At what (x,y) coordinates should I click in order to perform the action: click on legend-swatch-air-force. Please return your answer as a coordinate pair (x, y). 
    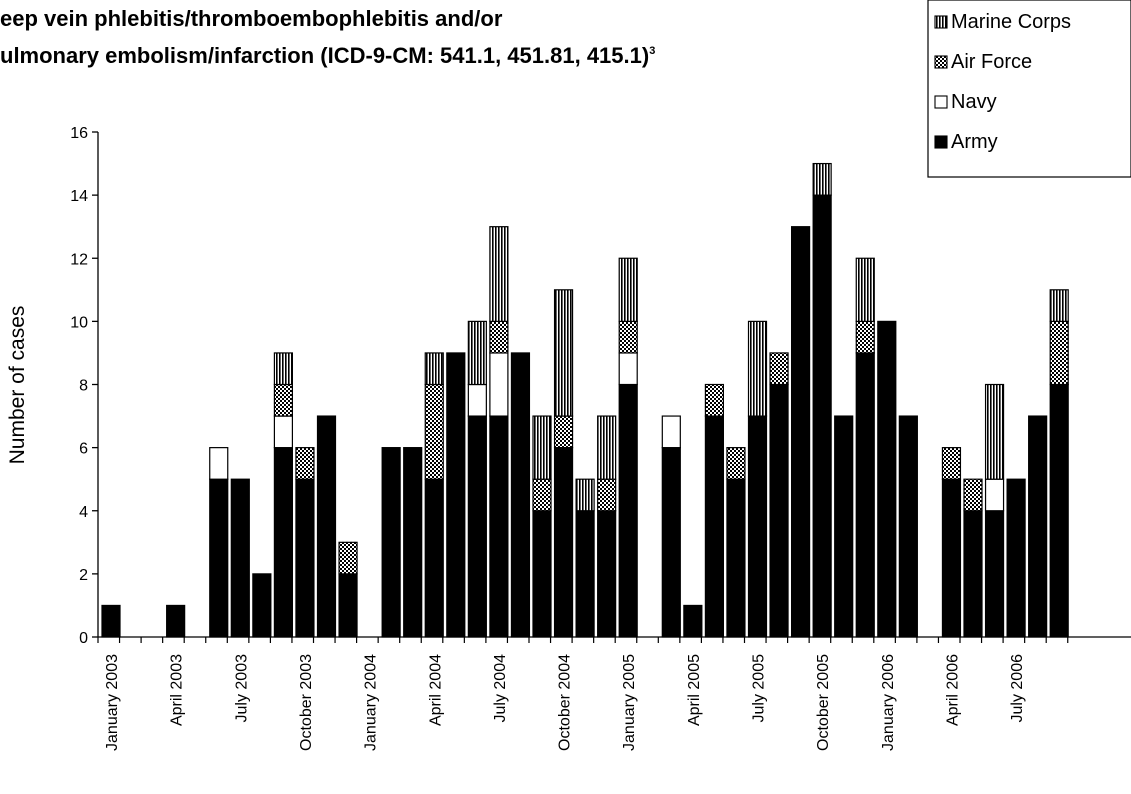
    Looking at the image, I should click on (941, 62).